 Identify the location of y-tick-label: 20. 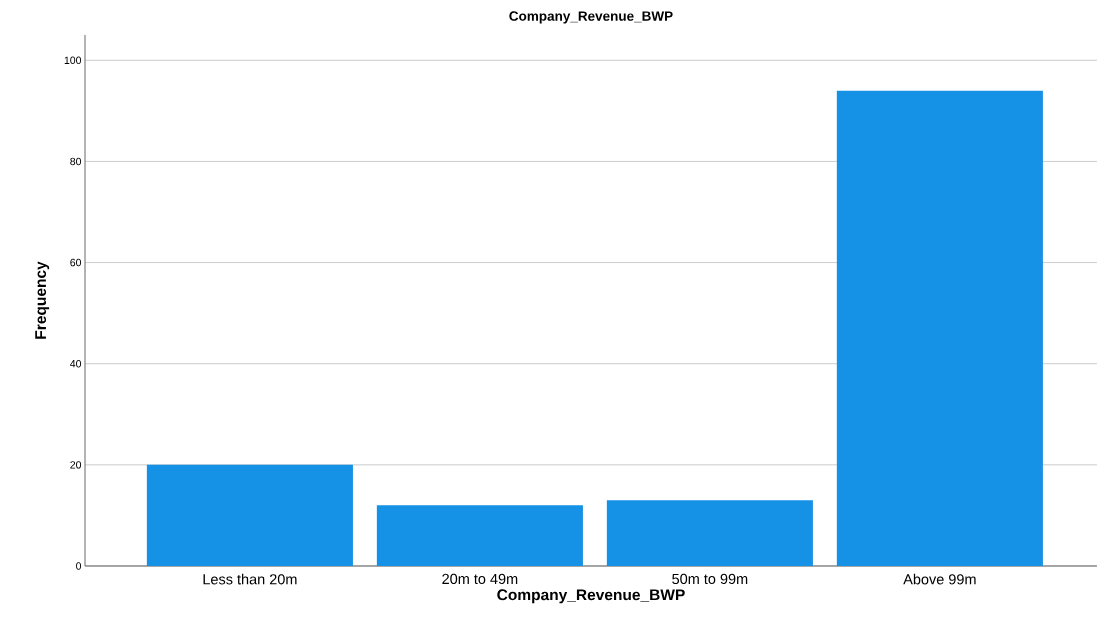
(76, 465).